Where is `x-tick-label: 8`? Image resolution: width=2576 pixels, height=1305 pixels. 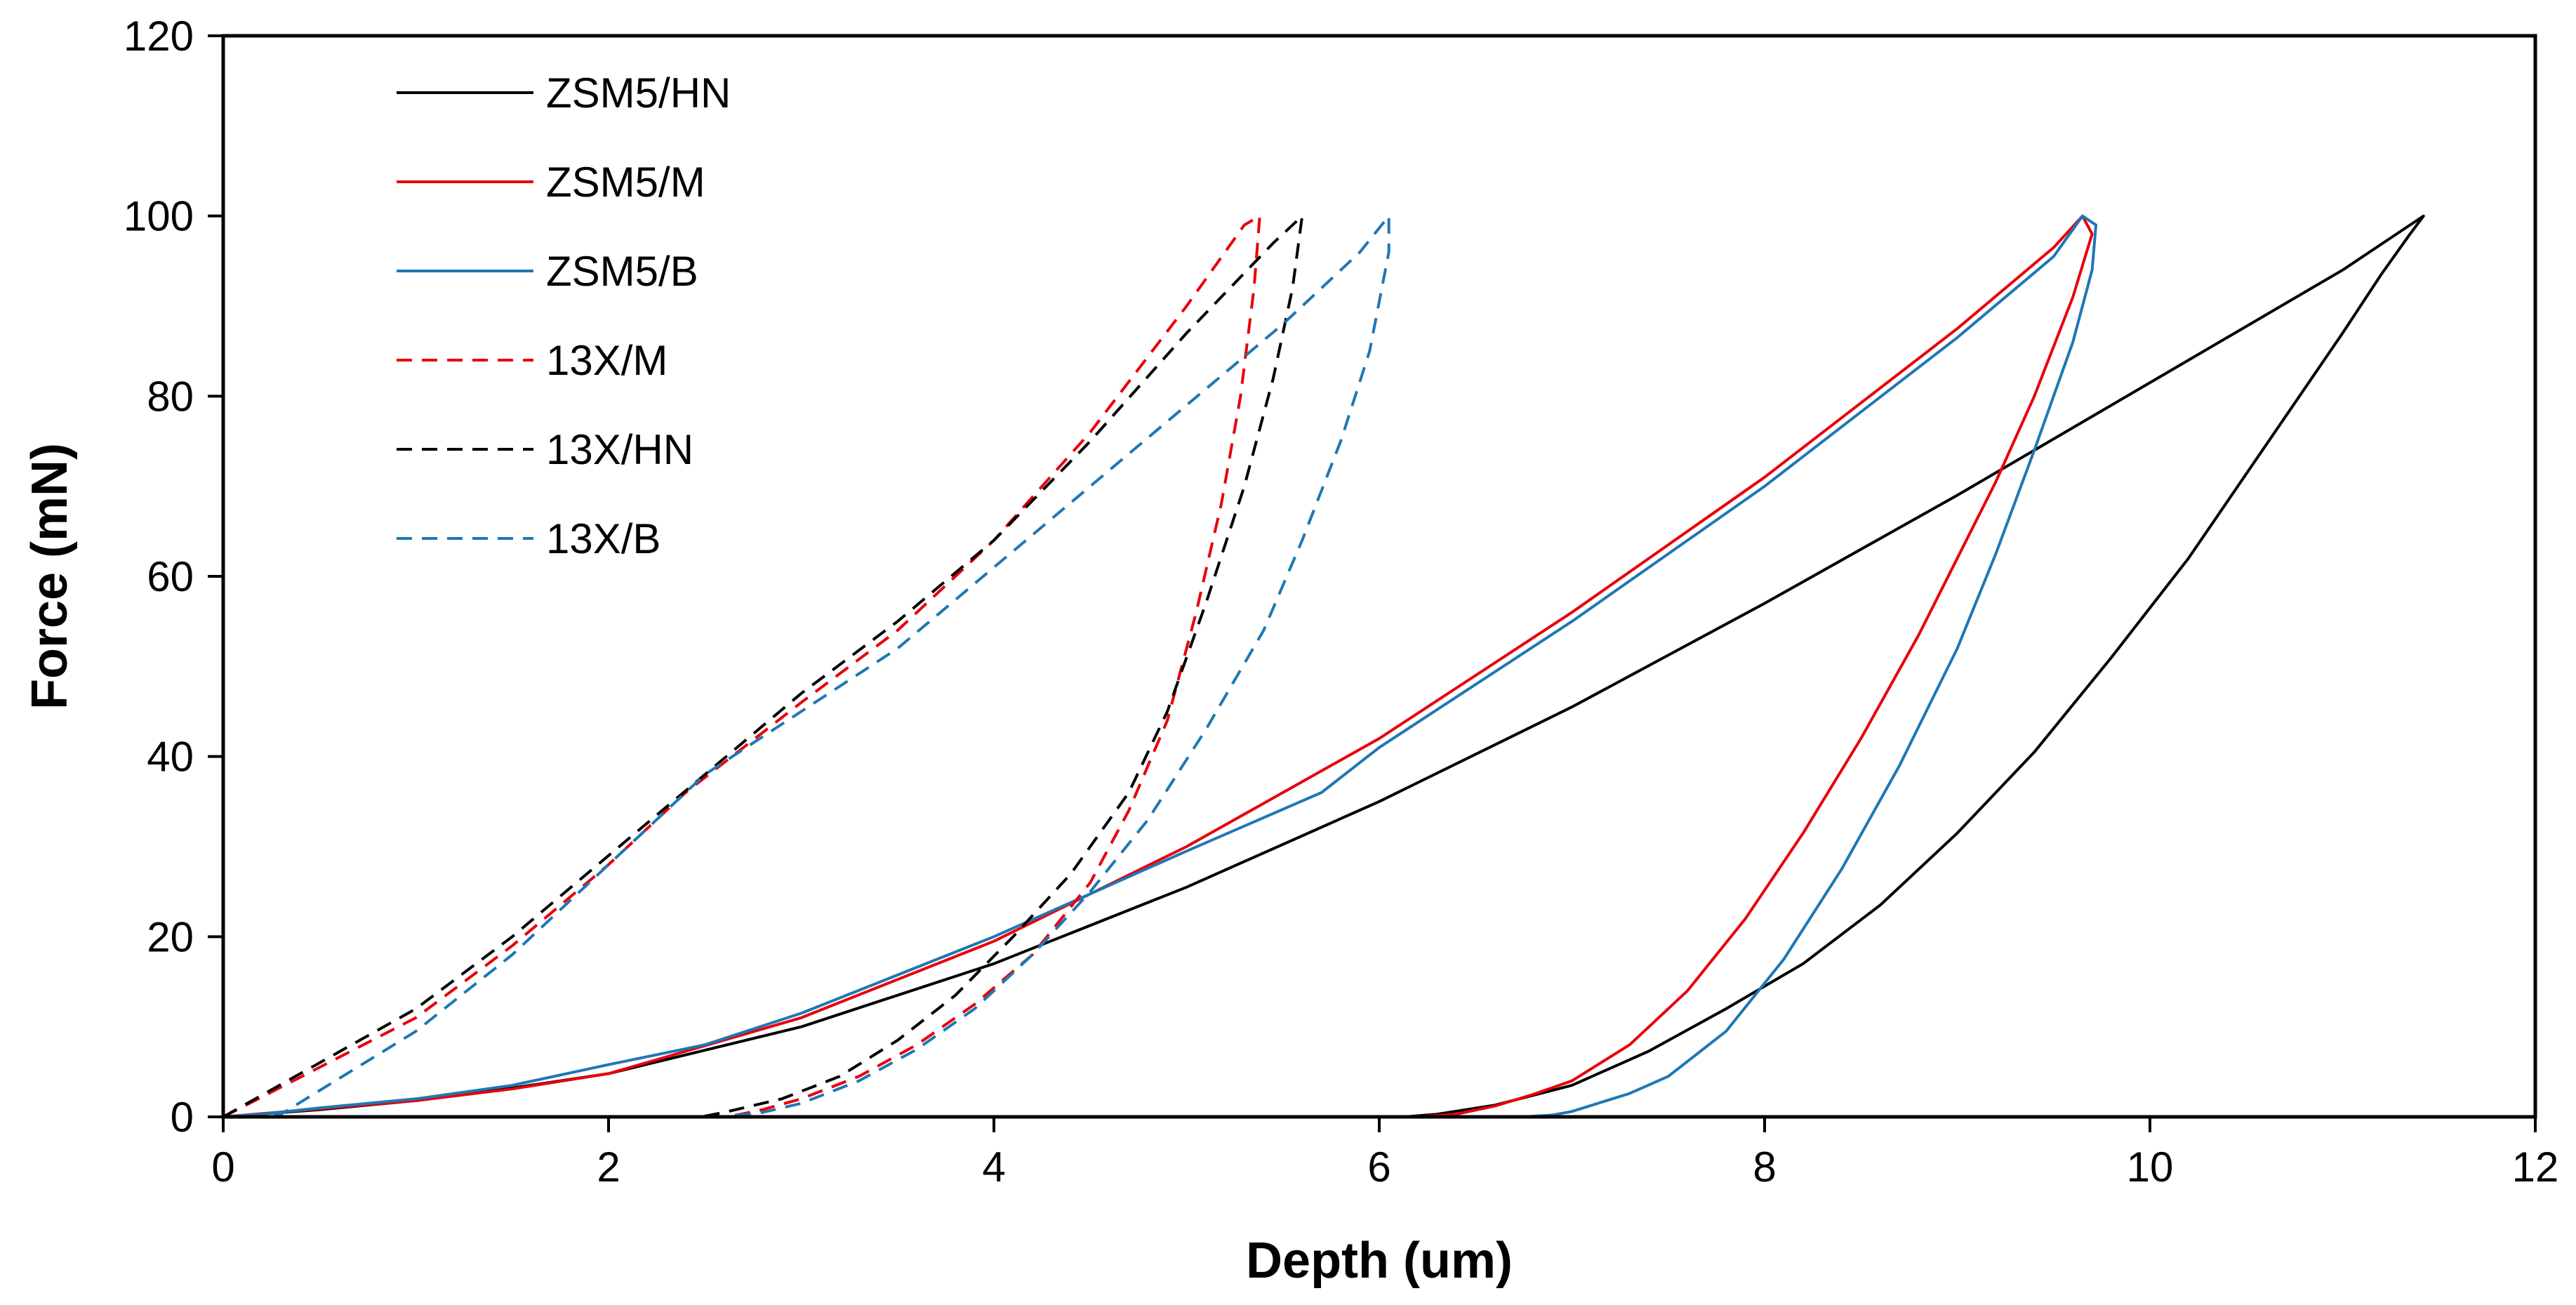
x-tick-label: 8 is located at coordinates (1765, 1167).